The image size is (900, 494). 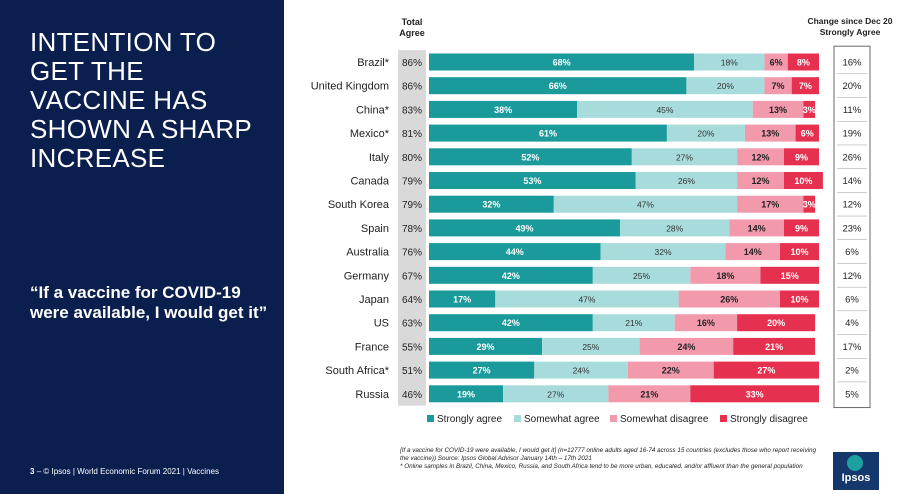 I want to click on data-label: 16%, so click(x=706, y=323).